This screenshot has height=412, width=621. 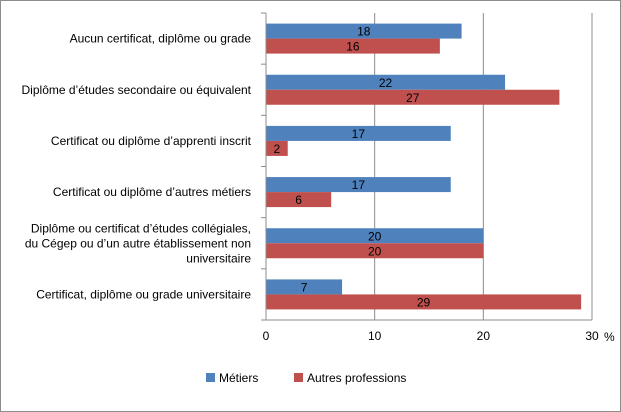 I want to click on data-label: 22, so click(x=386, y=83).